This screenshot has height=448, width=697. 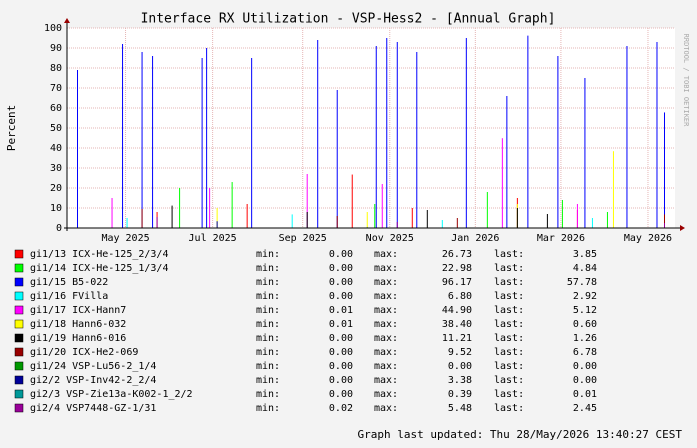 What do you see at coordinates (582, 282) in the screenshot?
I see `stat-value: 57.78` at bounding box center [582, 282].